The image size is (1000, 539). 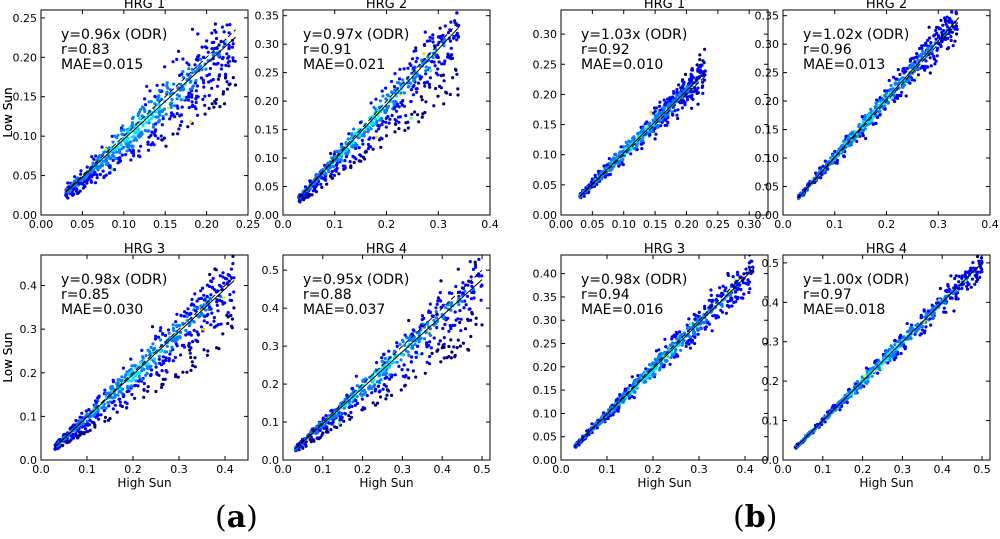 I want to click on y-tick-label: 0.05, so click(x=545, y=185).